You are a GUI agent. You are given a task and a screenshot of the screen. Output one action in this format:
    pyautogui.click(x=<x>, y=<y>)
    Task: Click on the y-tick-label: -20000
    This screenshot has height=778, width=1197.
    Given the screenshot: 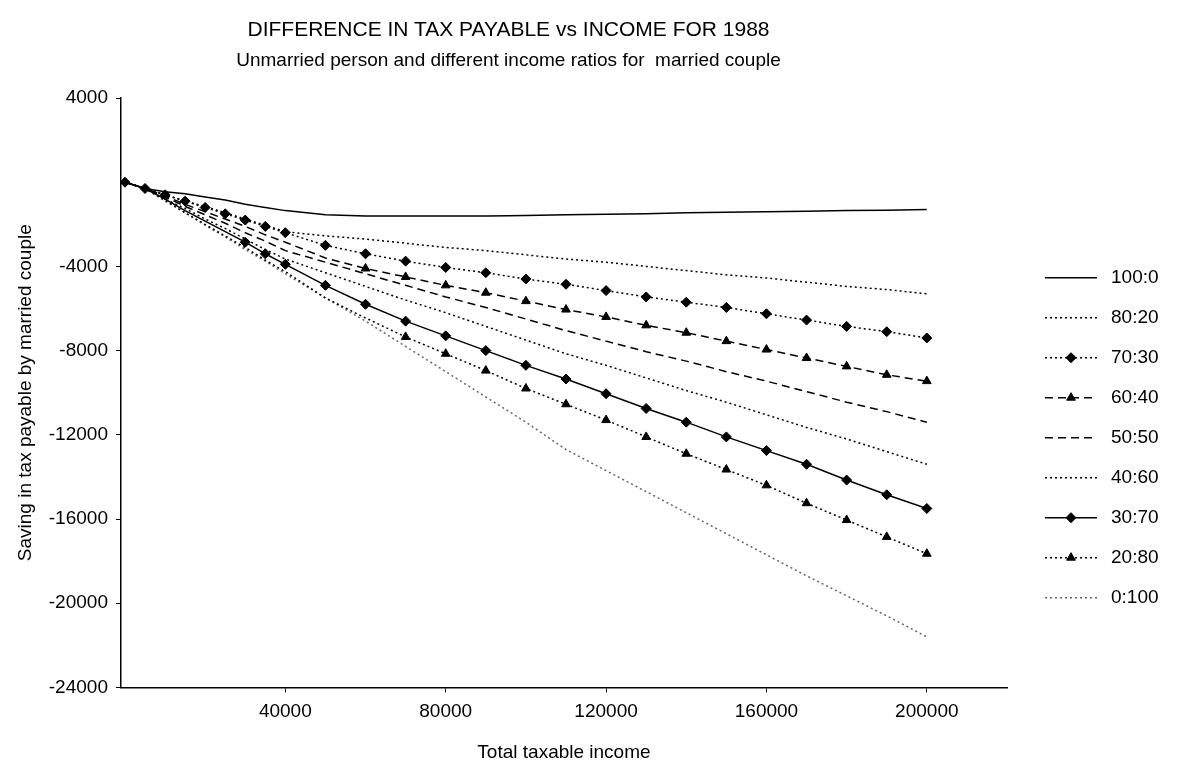 What is the action you would take?
    pyautogui.click(x=78, y=602)
    